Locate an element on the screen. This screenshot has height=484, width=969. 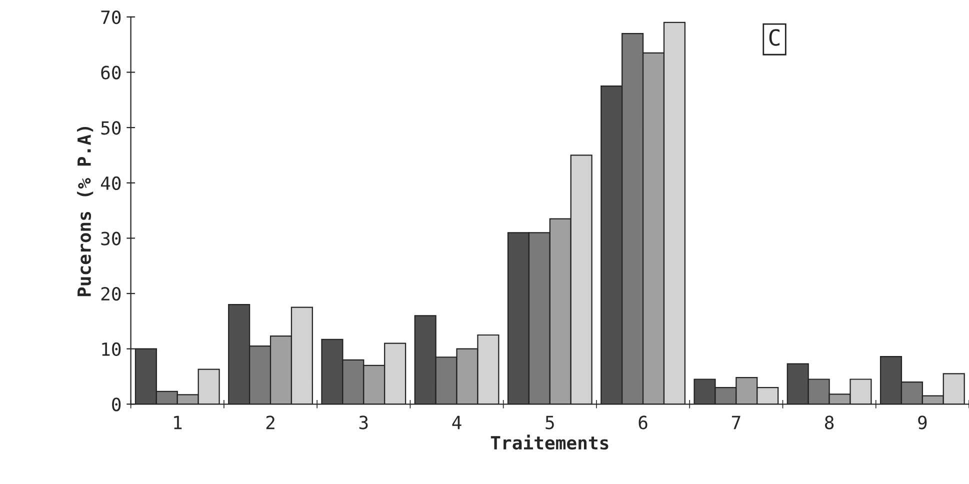
y-axis-title: Pucerons (% P.A) is located at coordinates (85, 211).